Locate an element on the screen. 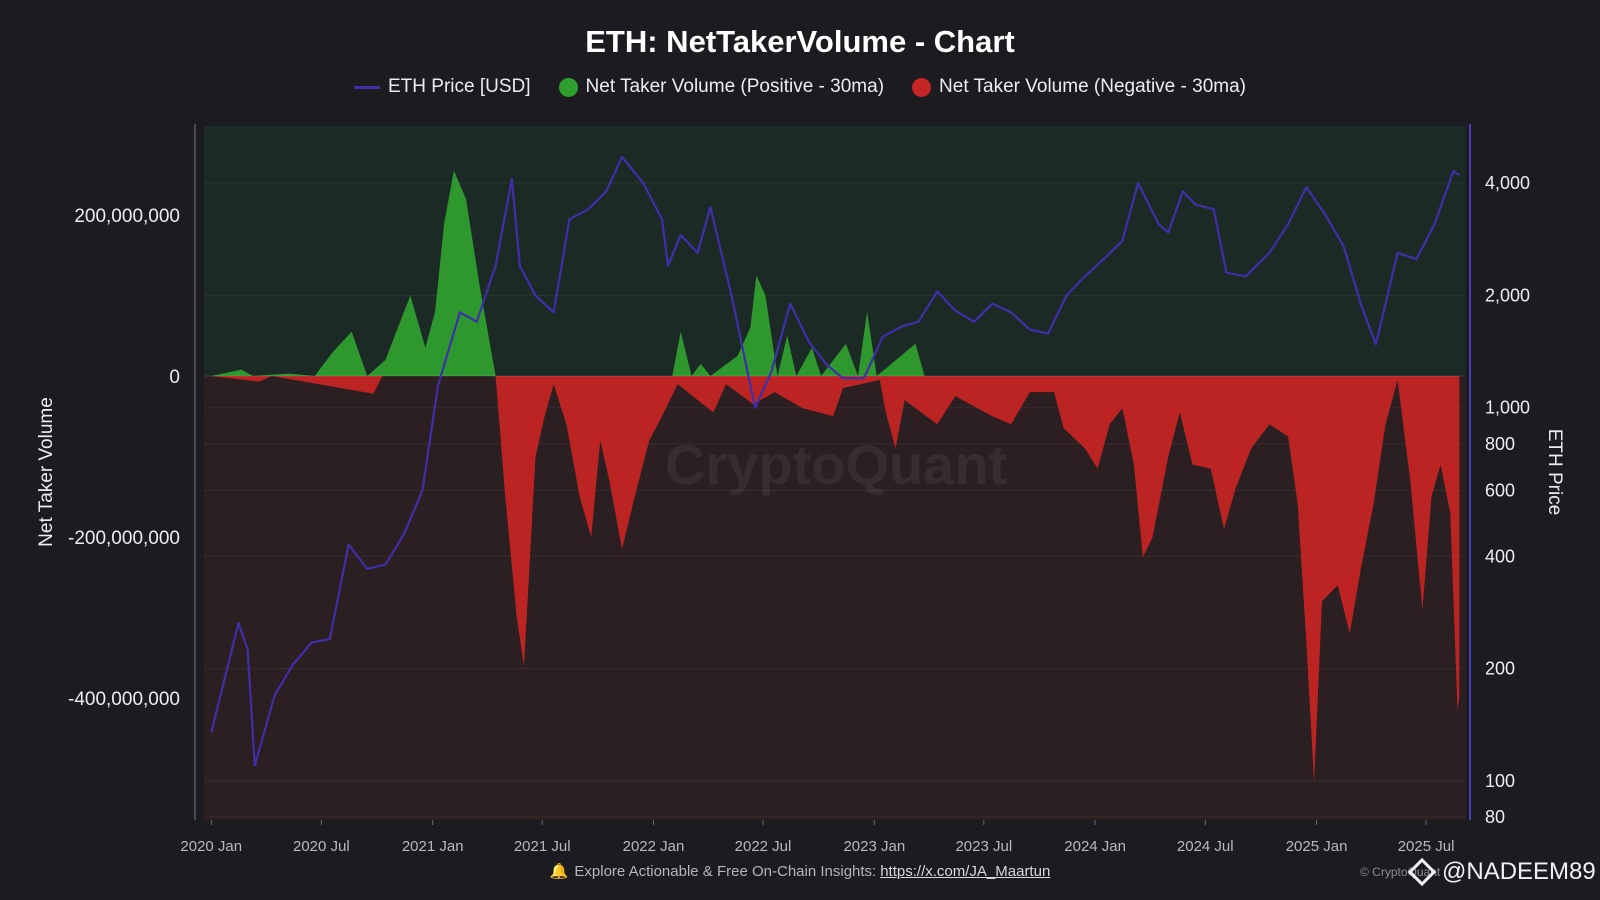  legend-item-positive: Net Taker Volume (Positive - 30ma) is located at coordinates (721, 87).